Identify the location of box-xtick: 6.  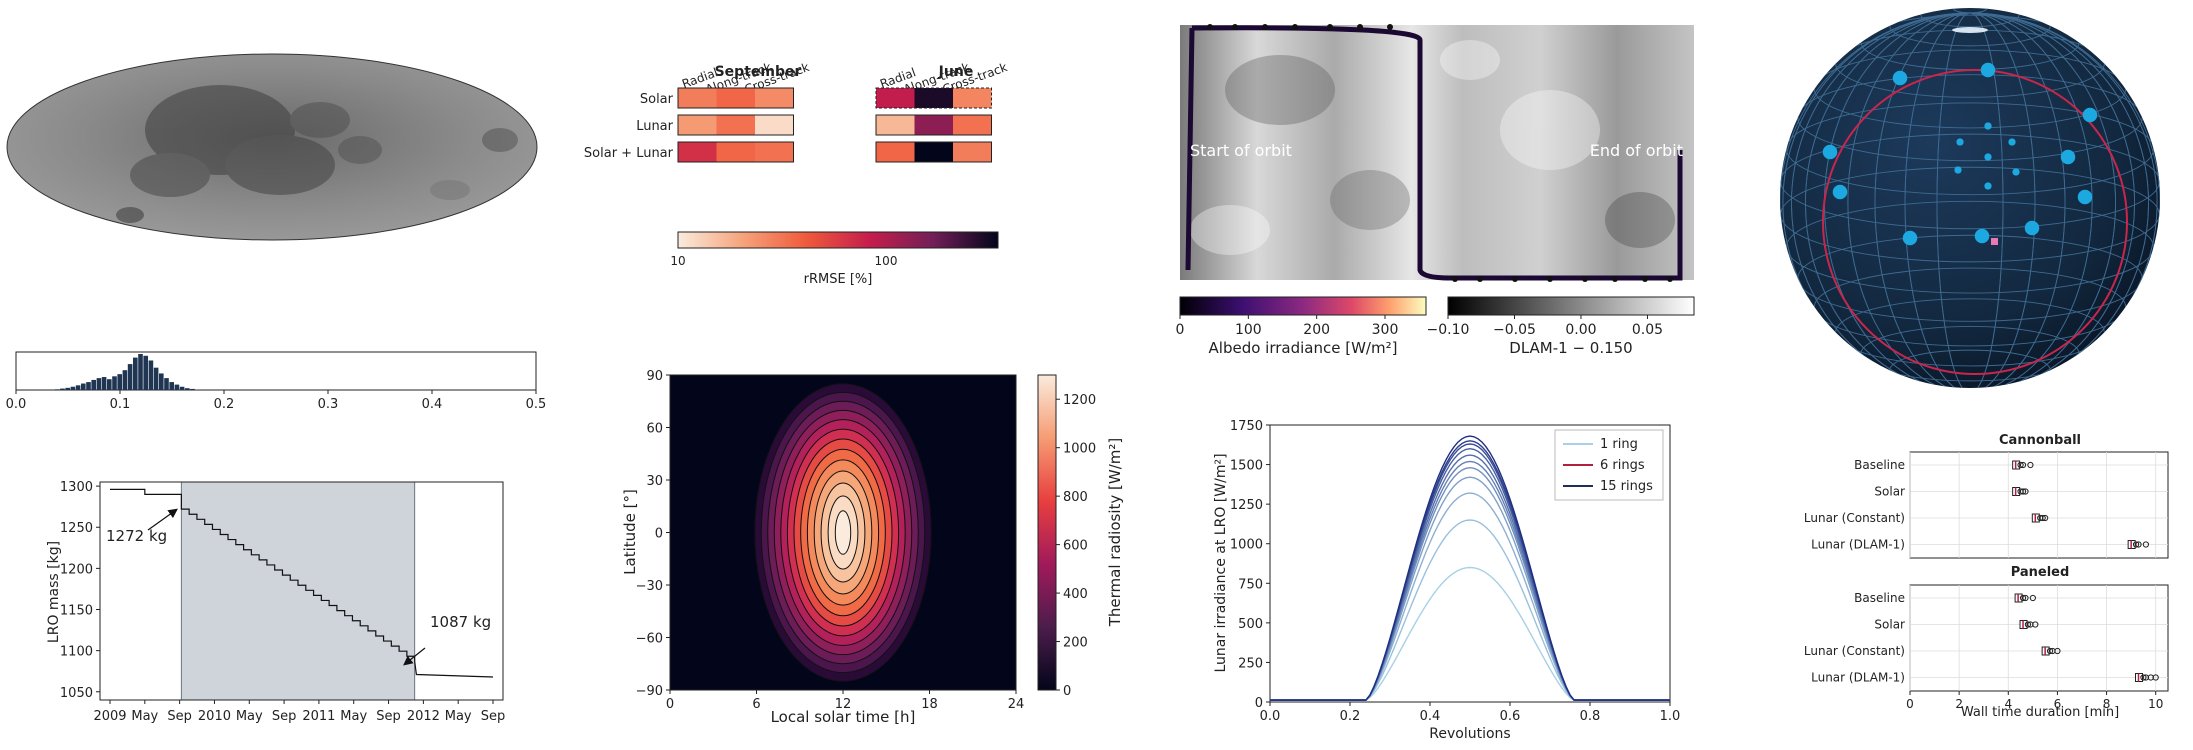
(2058, 704).